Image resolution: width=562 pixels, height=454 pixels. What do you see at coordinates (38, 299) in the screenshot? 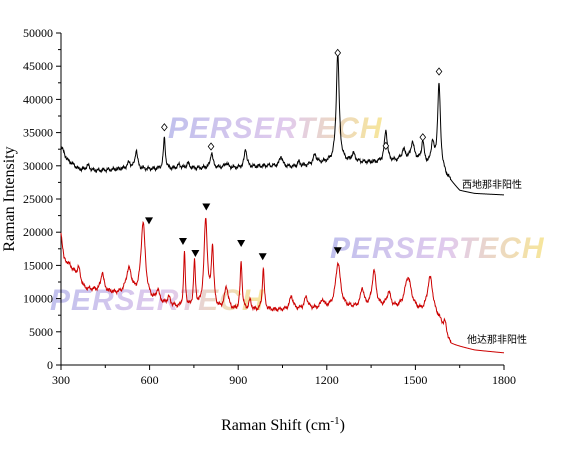
I see `y-tick-label: 10000` at bounding box center [38, 299].